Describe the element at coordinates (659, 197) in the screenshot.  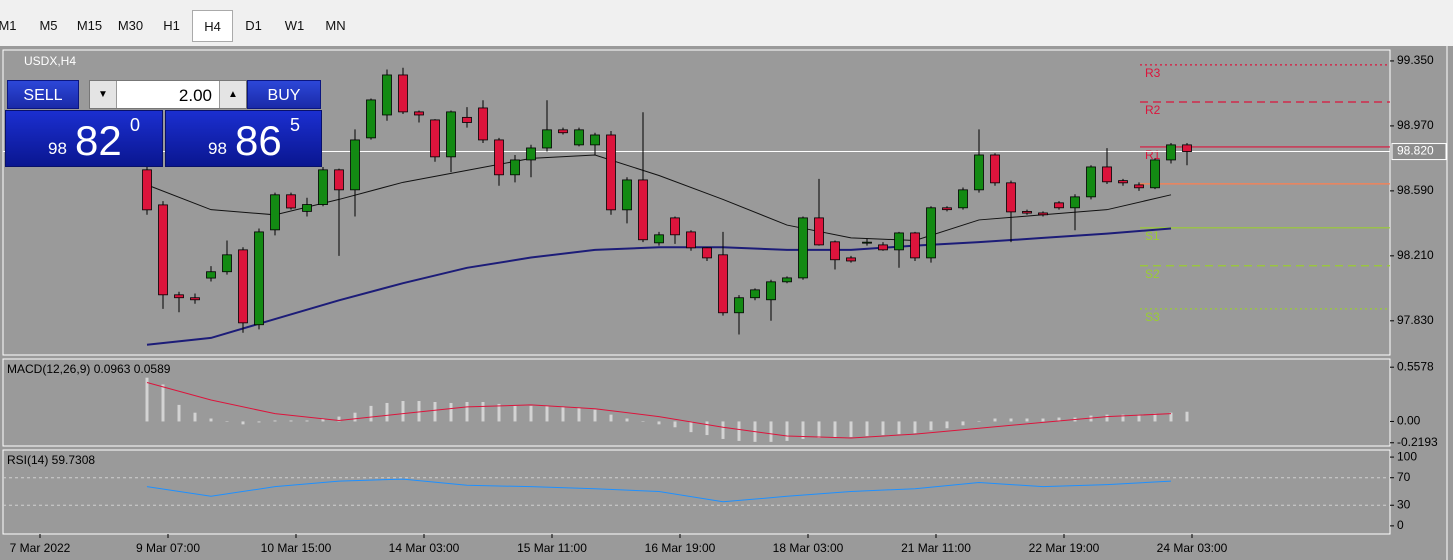
I see `moving-average` at that location.